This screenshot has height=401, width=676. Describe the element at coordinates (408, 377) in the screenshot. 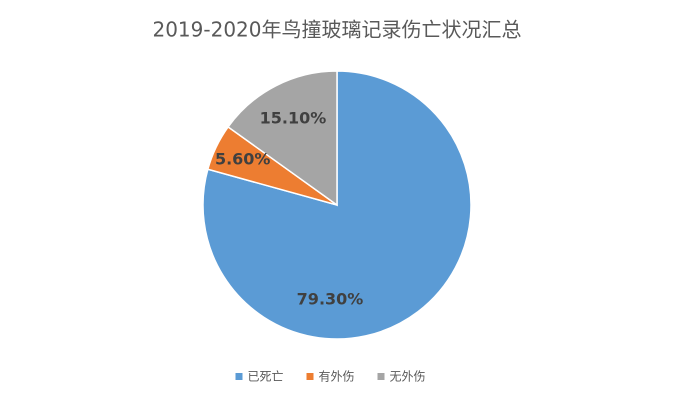

I see `legend-label: 无外伤` at that location.